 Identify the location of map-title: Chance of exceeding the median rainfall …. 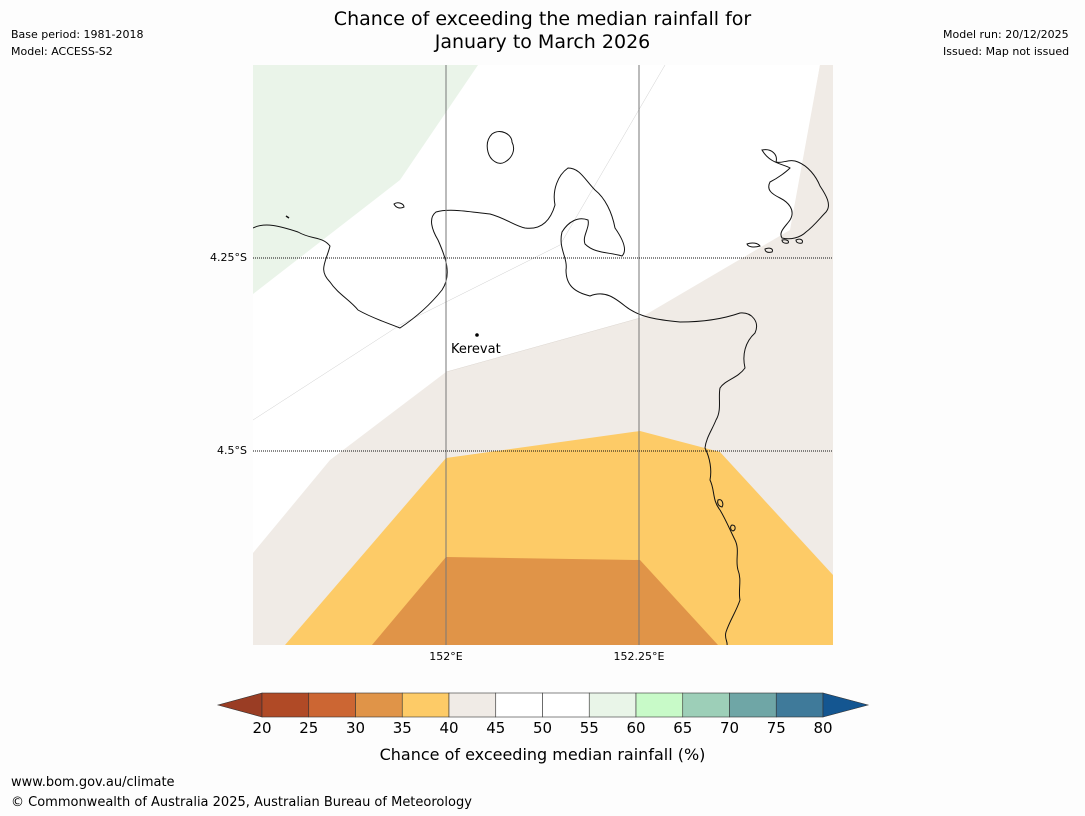
(542, 31).